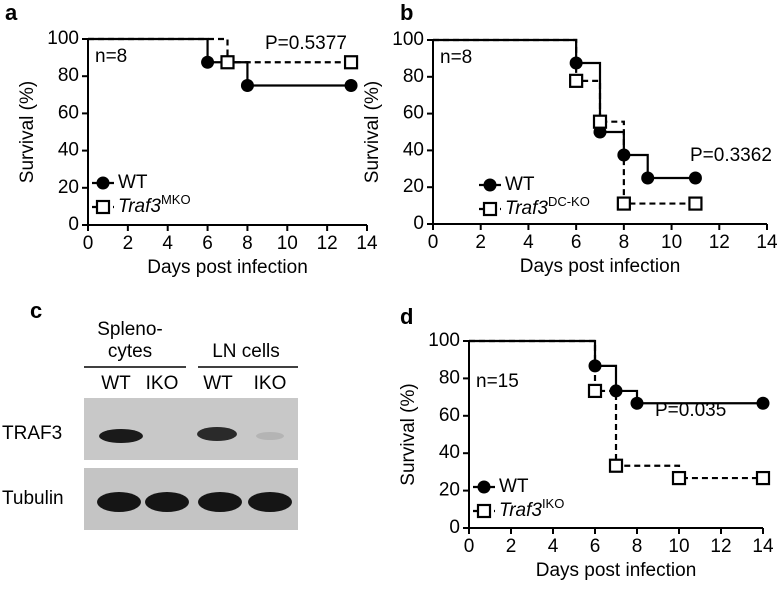 Image resolution: width=780 pixels, height=597 pixels. I want to click on legend-superscript: MKO, so click(176, 199).